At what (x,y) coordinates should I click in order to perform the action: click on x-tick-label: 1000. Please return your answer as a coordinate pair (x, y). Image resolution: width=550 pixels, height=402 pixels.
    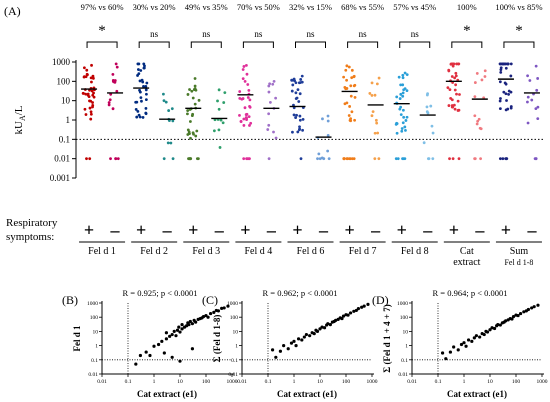
    Looking at the image, I should click on (232, 382).